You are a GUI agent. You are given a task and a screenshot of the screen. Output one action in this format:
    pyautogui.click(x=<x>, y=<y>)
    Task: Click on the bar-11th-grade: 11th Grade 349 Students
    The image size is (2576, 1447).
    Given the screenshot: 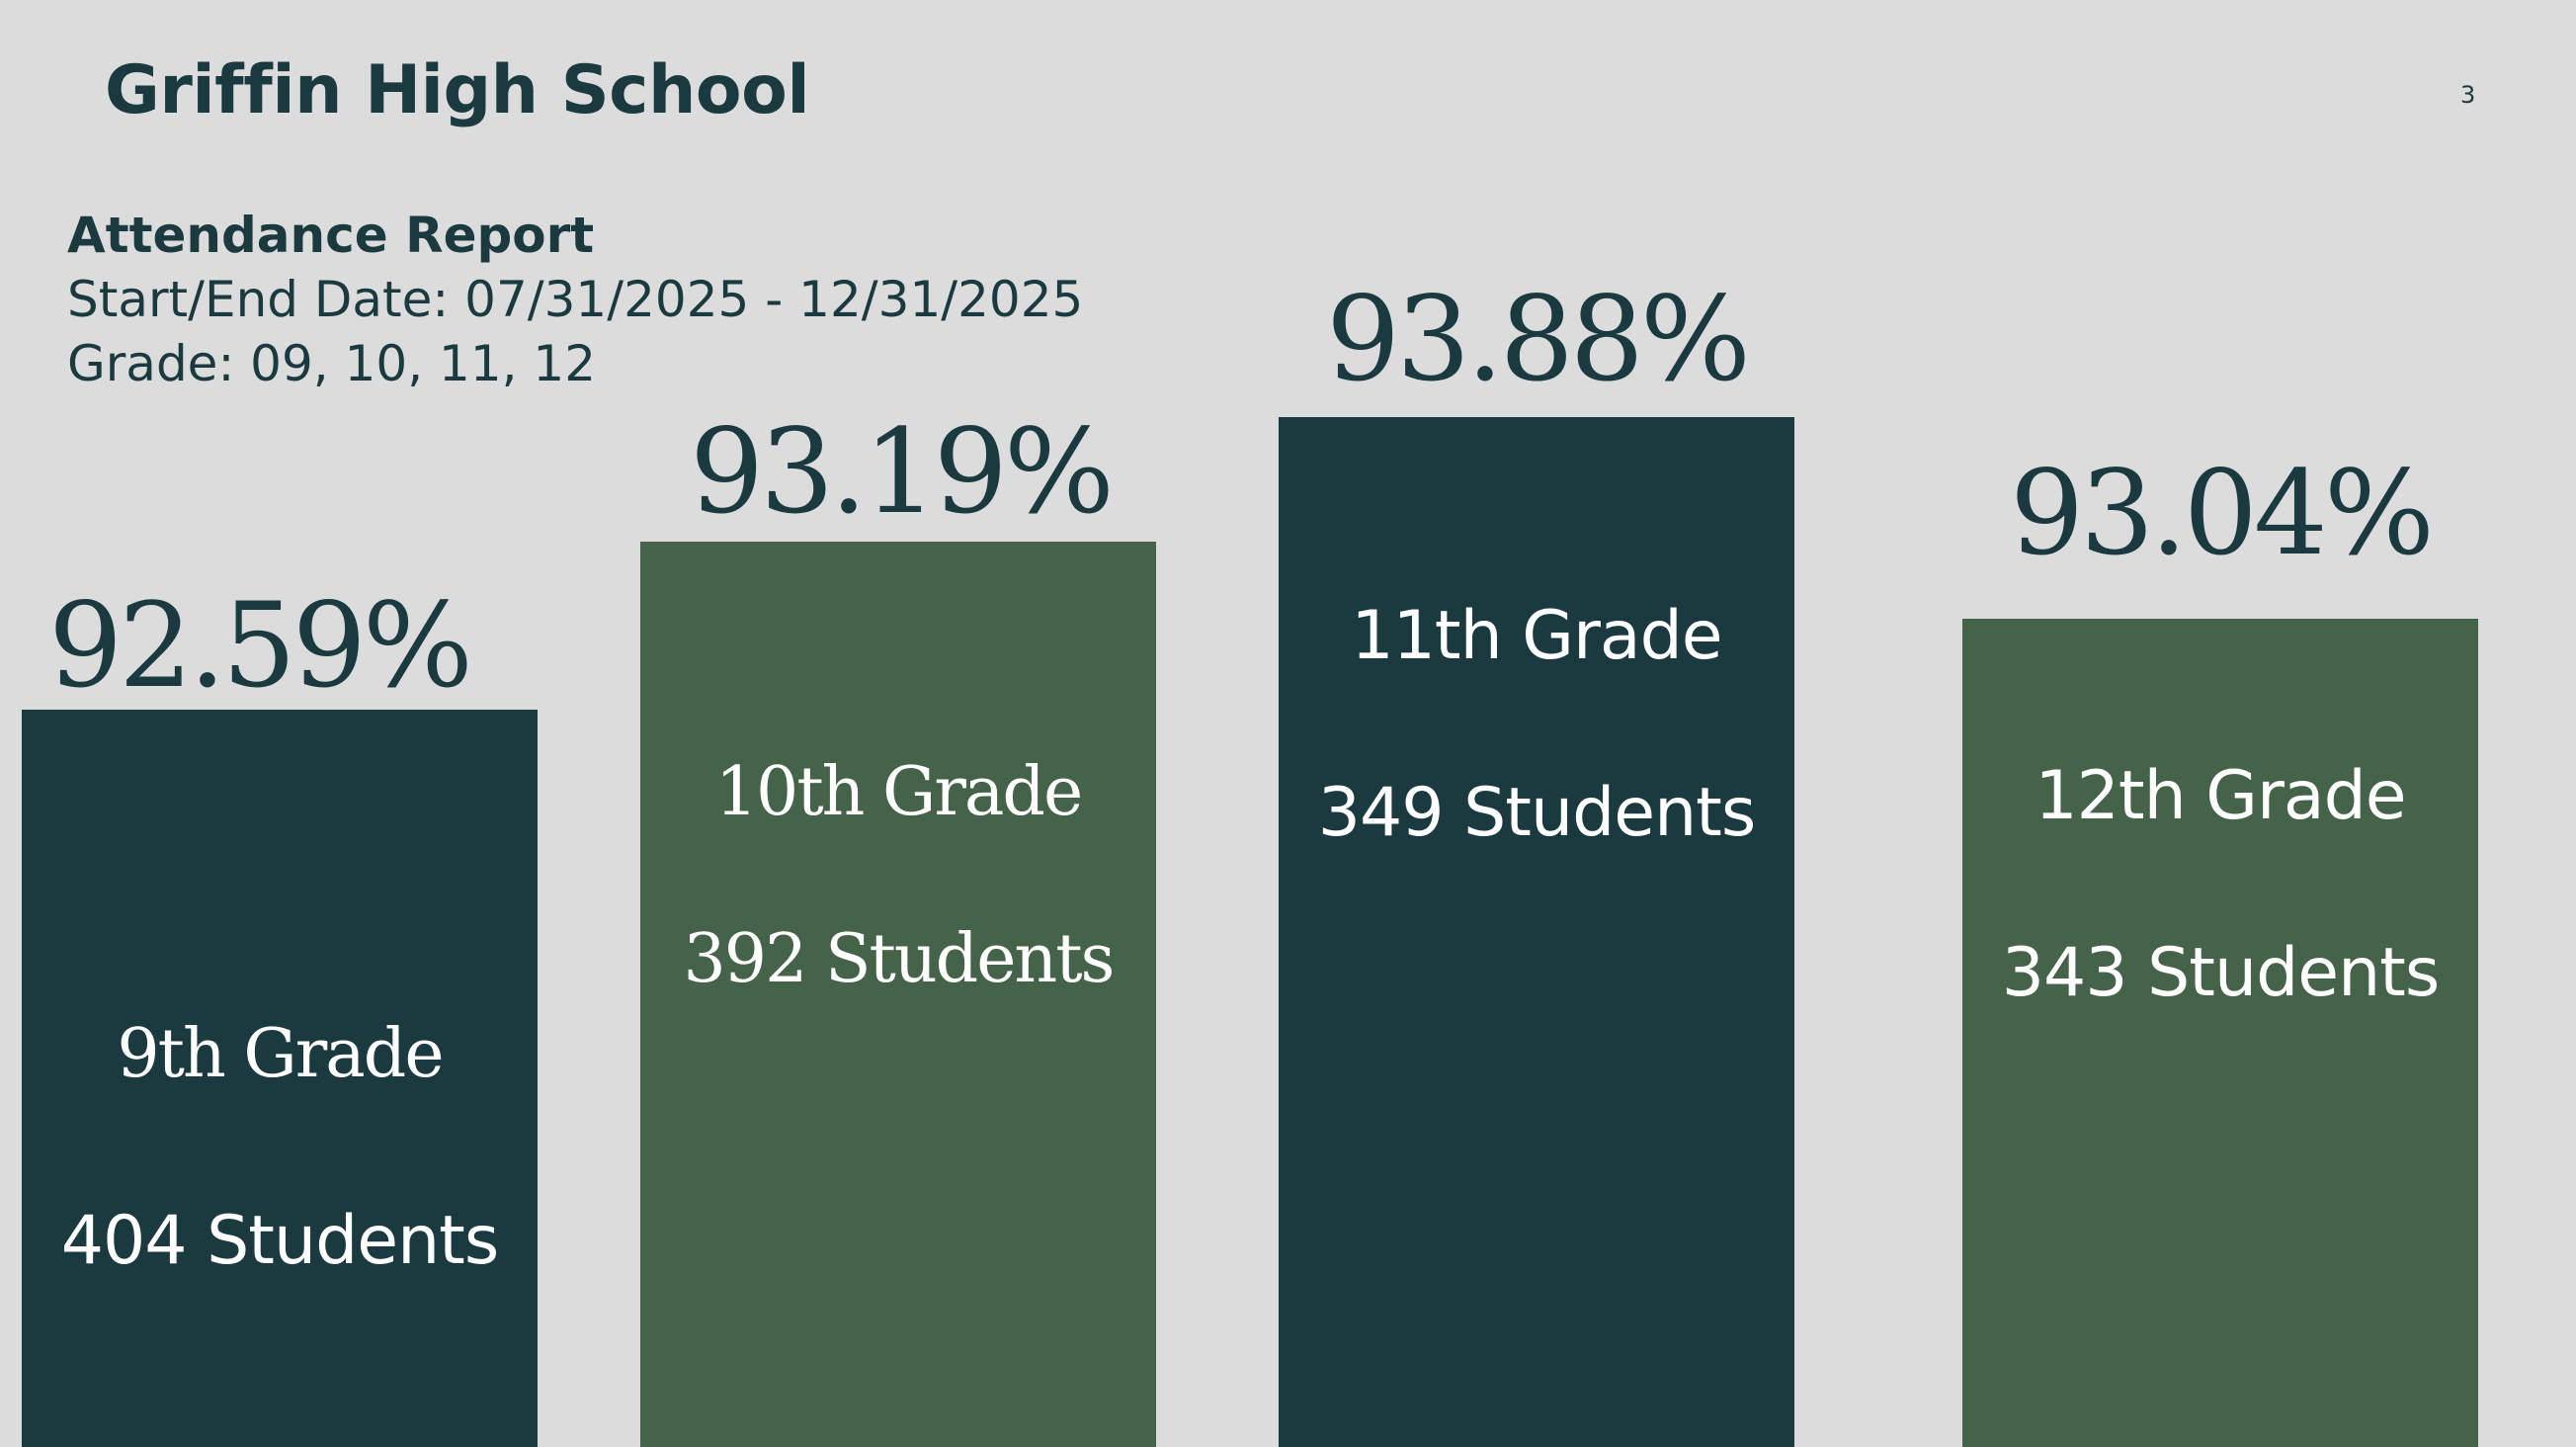 What is the action you would take?
    pyautogui.click(x=1536, y=932)
    